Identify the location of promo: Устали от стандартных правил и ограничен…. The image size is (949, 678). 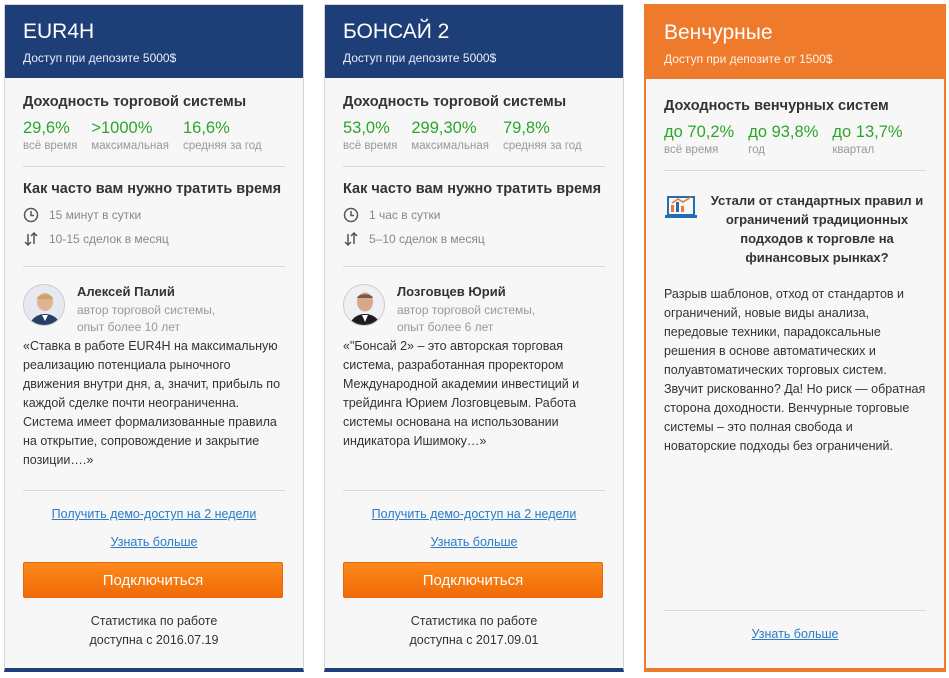
(795, 229).